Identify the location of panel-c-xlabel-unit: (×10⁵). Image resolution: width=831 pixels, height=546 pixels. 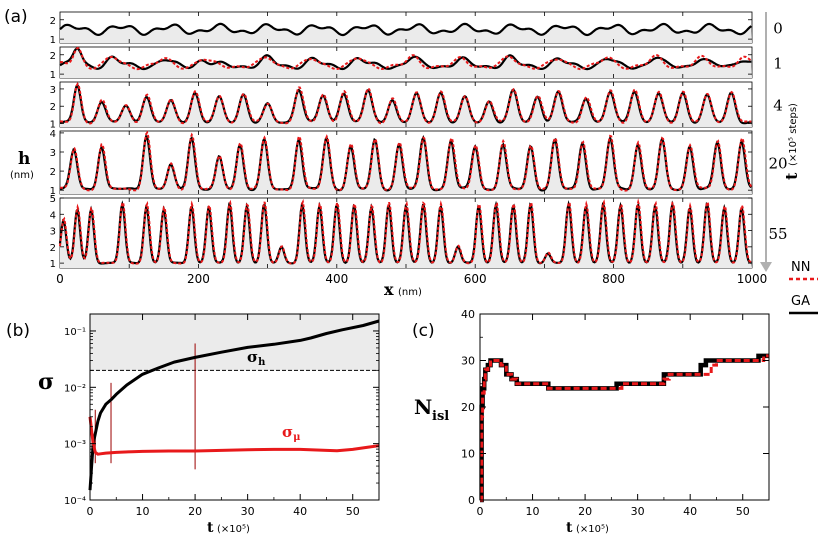
(592, 529).